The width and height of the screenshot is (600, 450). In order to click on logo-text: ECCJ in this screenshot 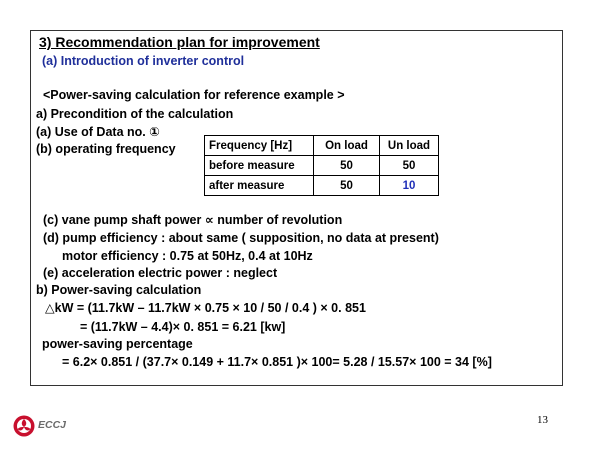, I will do `click(52, 425)`.